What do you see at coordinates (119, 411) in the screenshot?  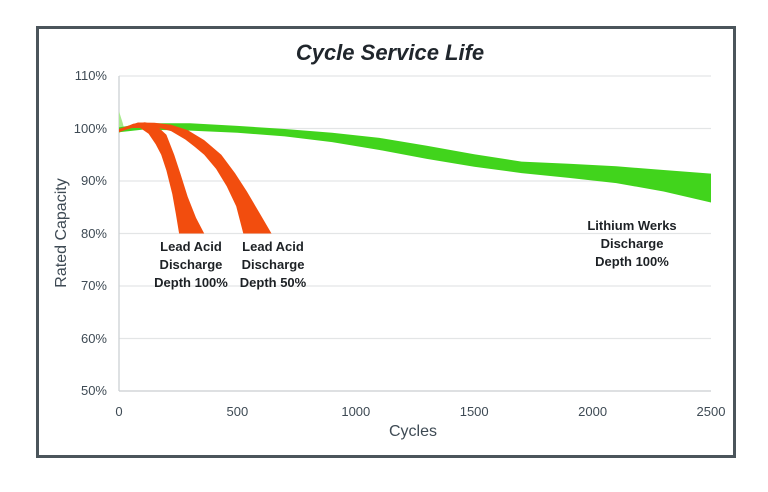 I see `x-tick-0: 0` at bounding box center [119, 411].